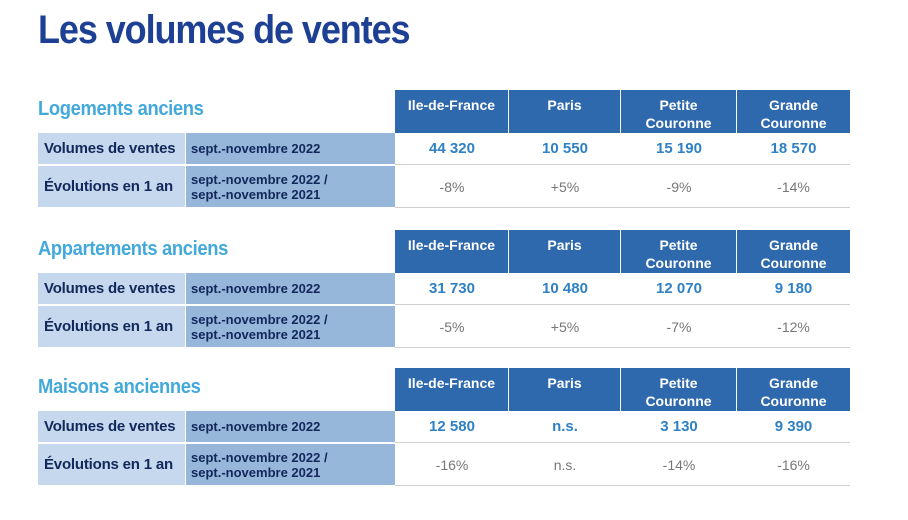 This screenshot has width=908, height=520. I want to click on value-cell: -12%, so click(793, 326).